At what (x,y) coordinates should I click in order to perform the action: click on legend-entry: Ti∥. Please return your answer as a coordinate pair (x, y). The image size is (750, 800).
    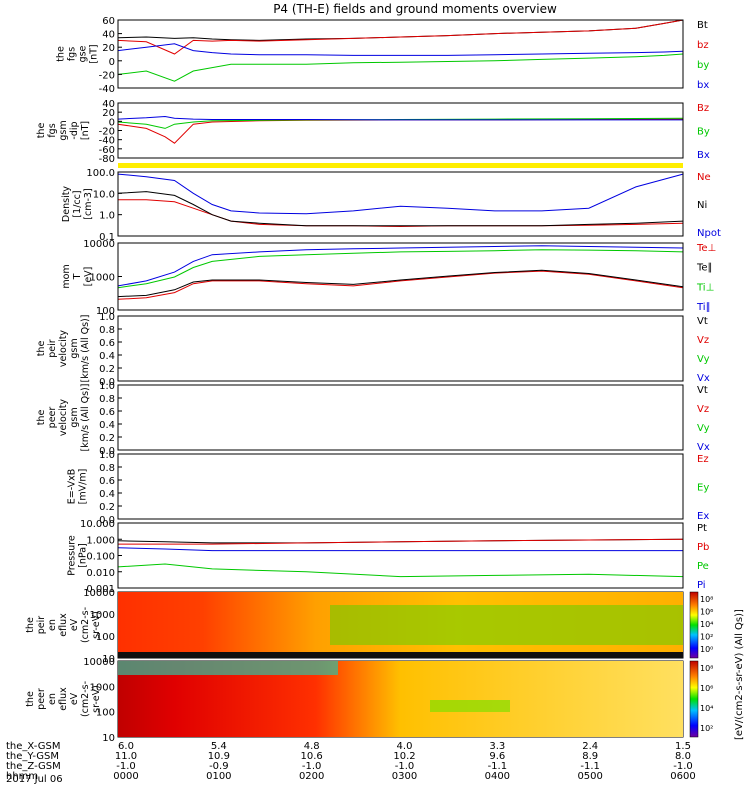
    Looking at the image, I should click on (703, 307).